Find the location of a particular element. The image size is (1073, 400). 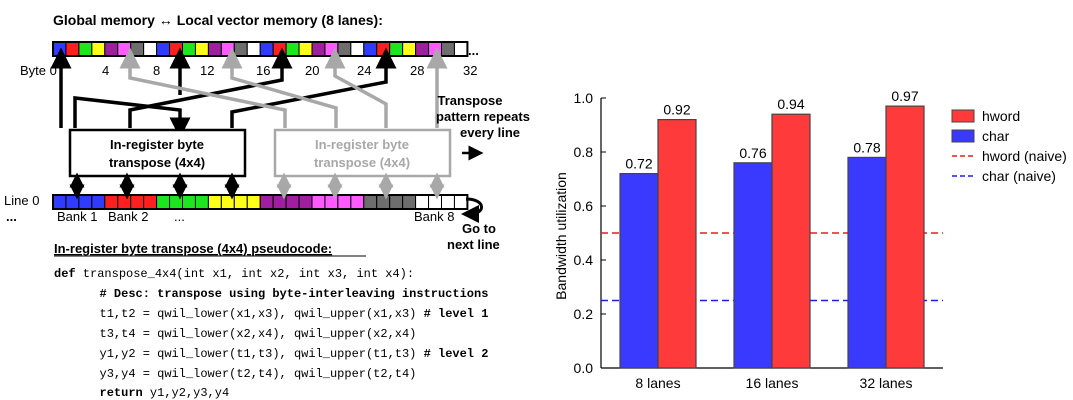

next-line-note-line2: next line is located at coordinates (473, 244).